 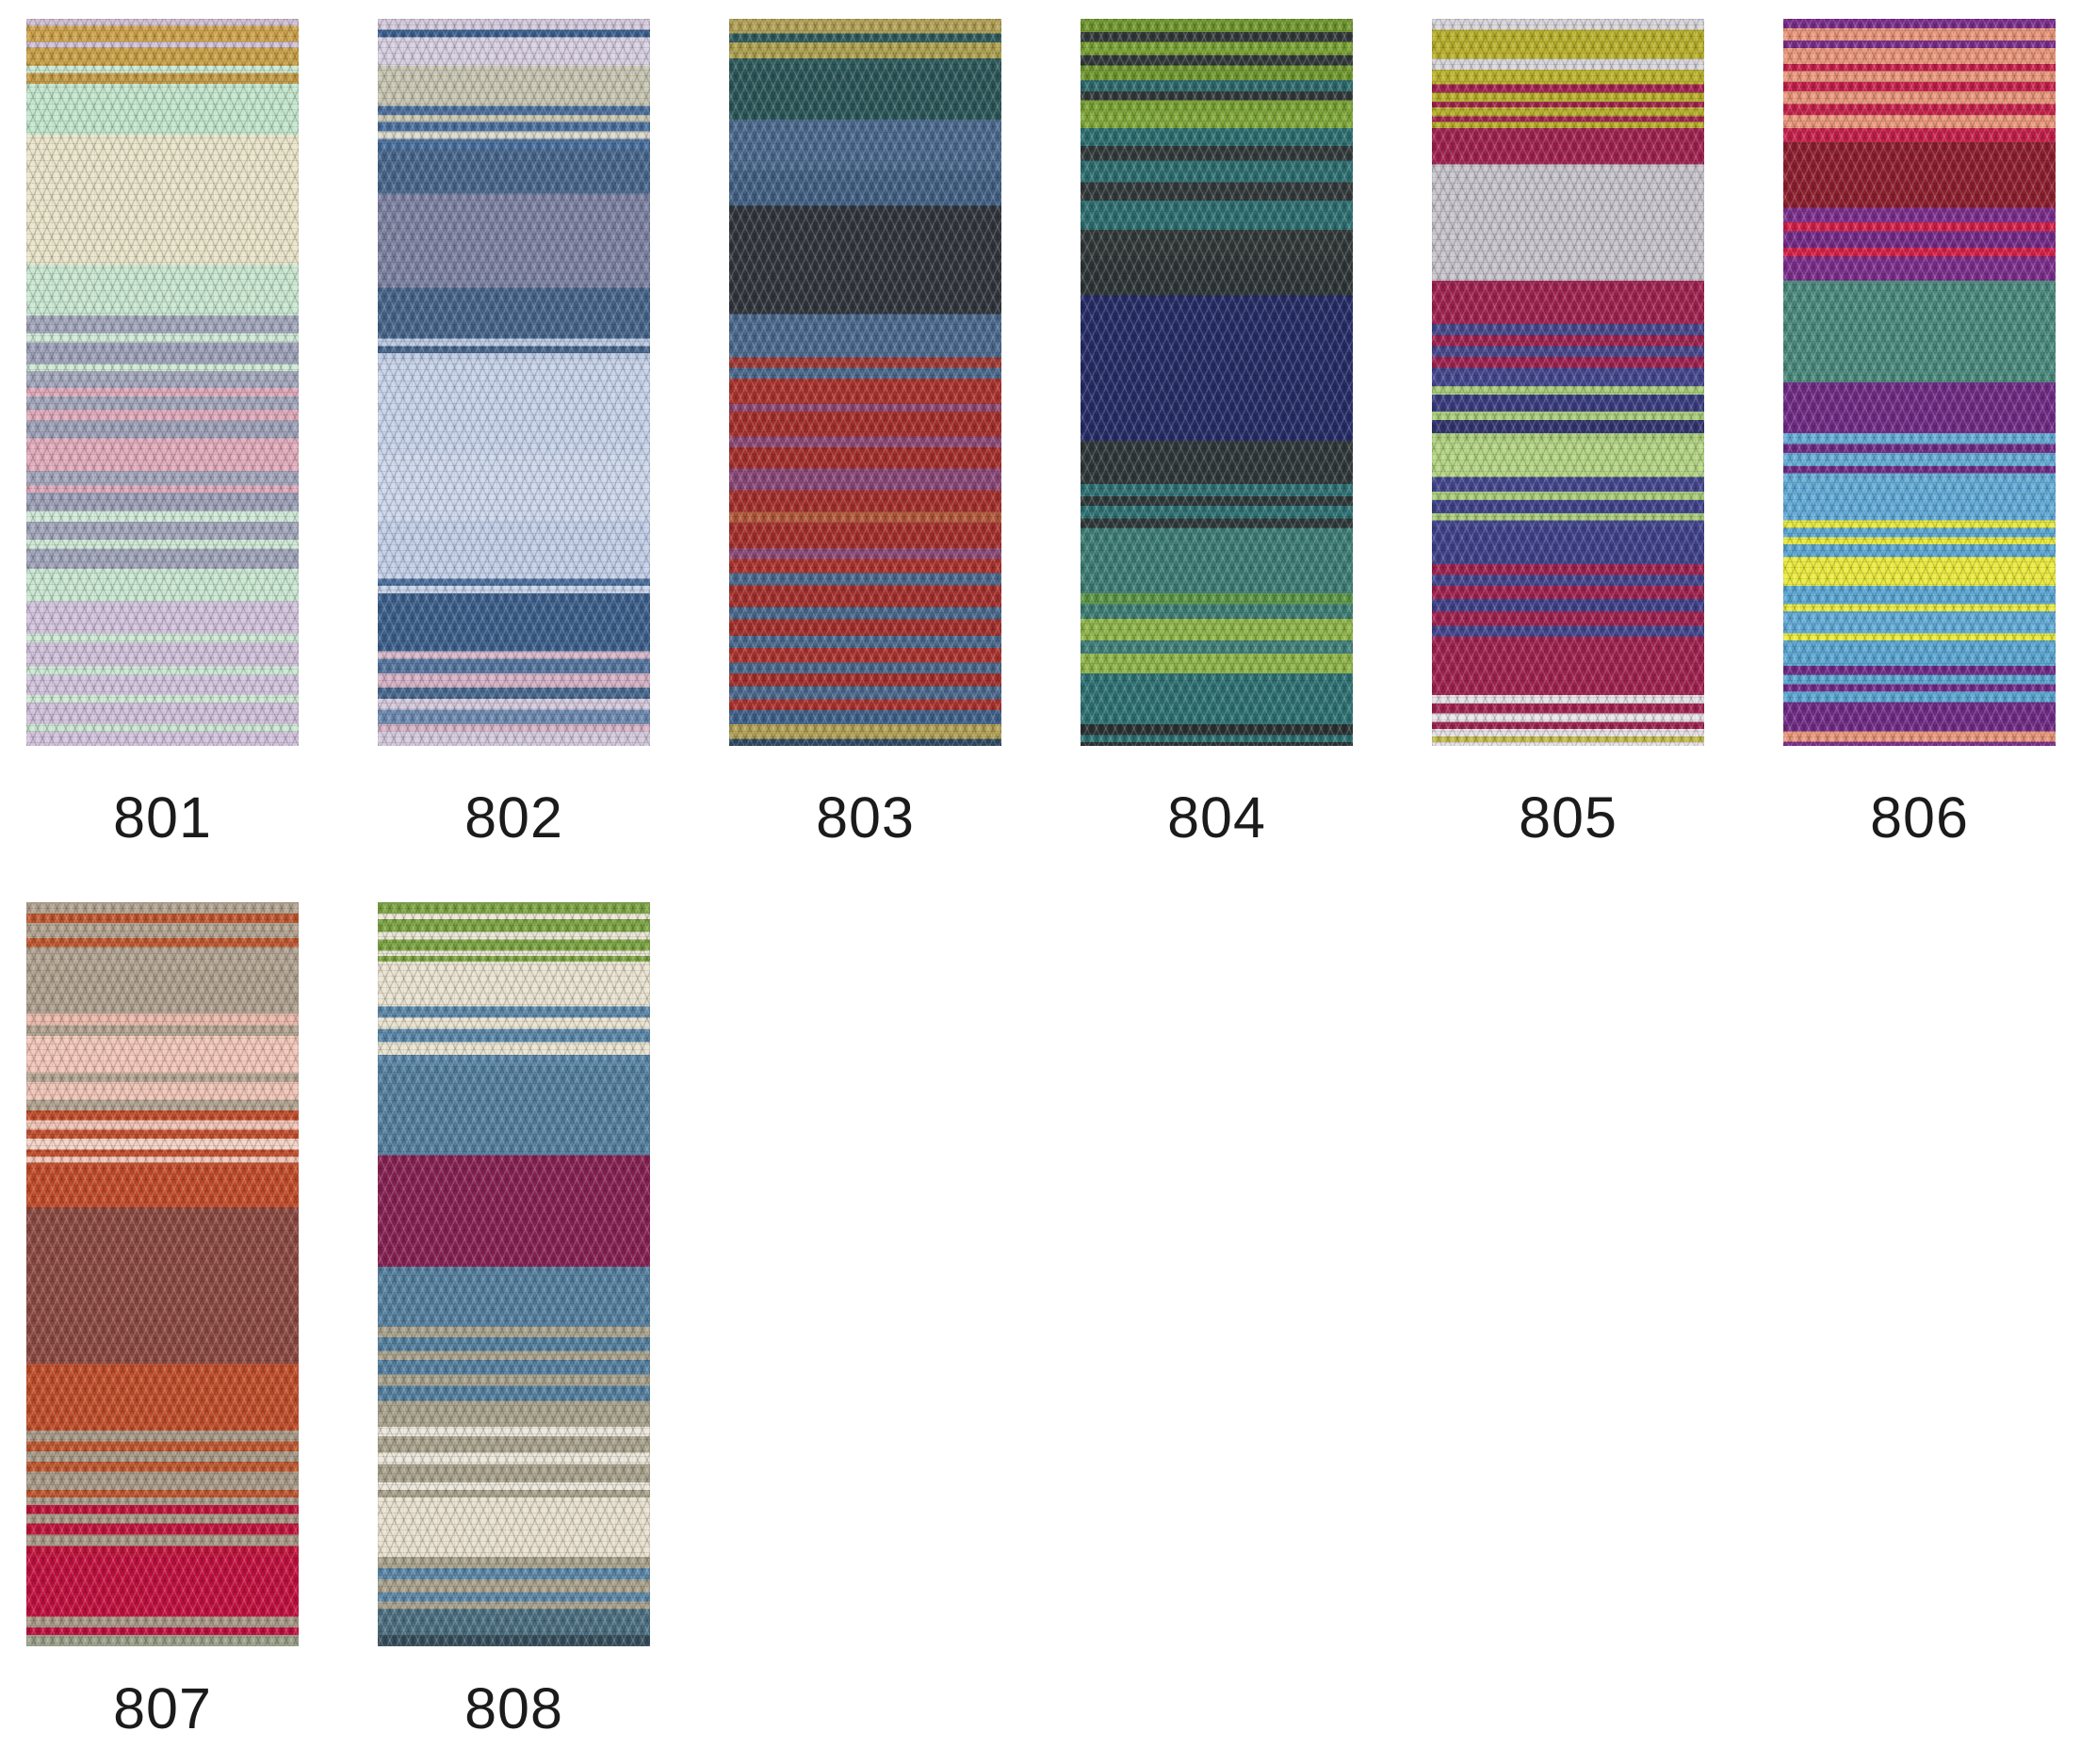 I want to click on swatch-cell: 805, so click(x=1568, y=460).